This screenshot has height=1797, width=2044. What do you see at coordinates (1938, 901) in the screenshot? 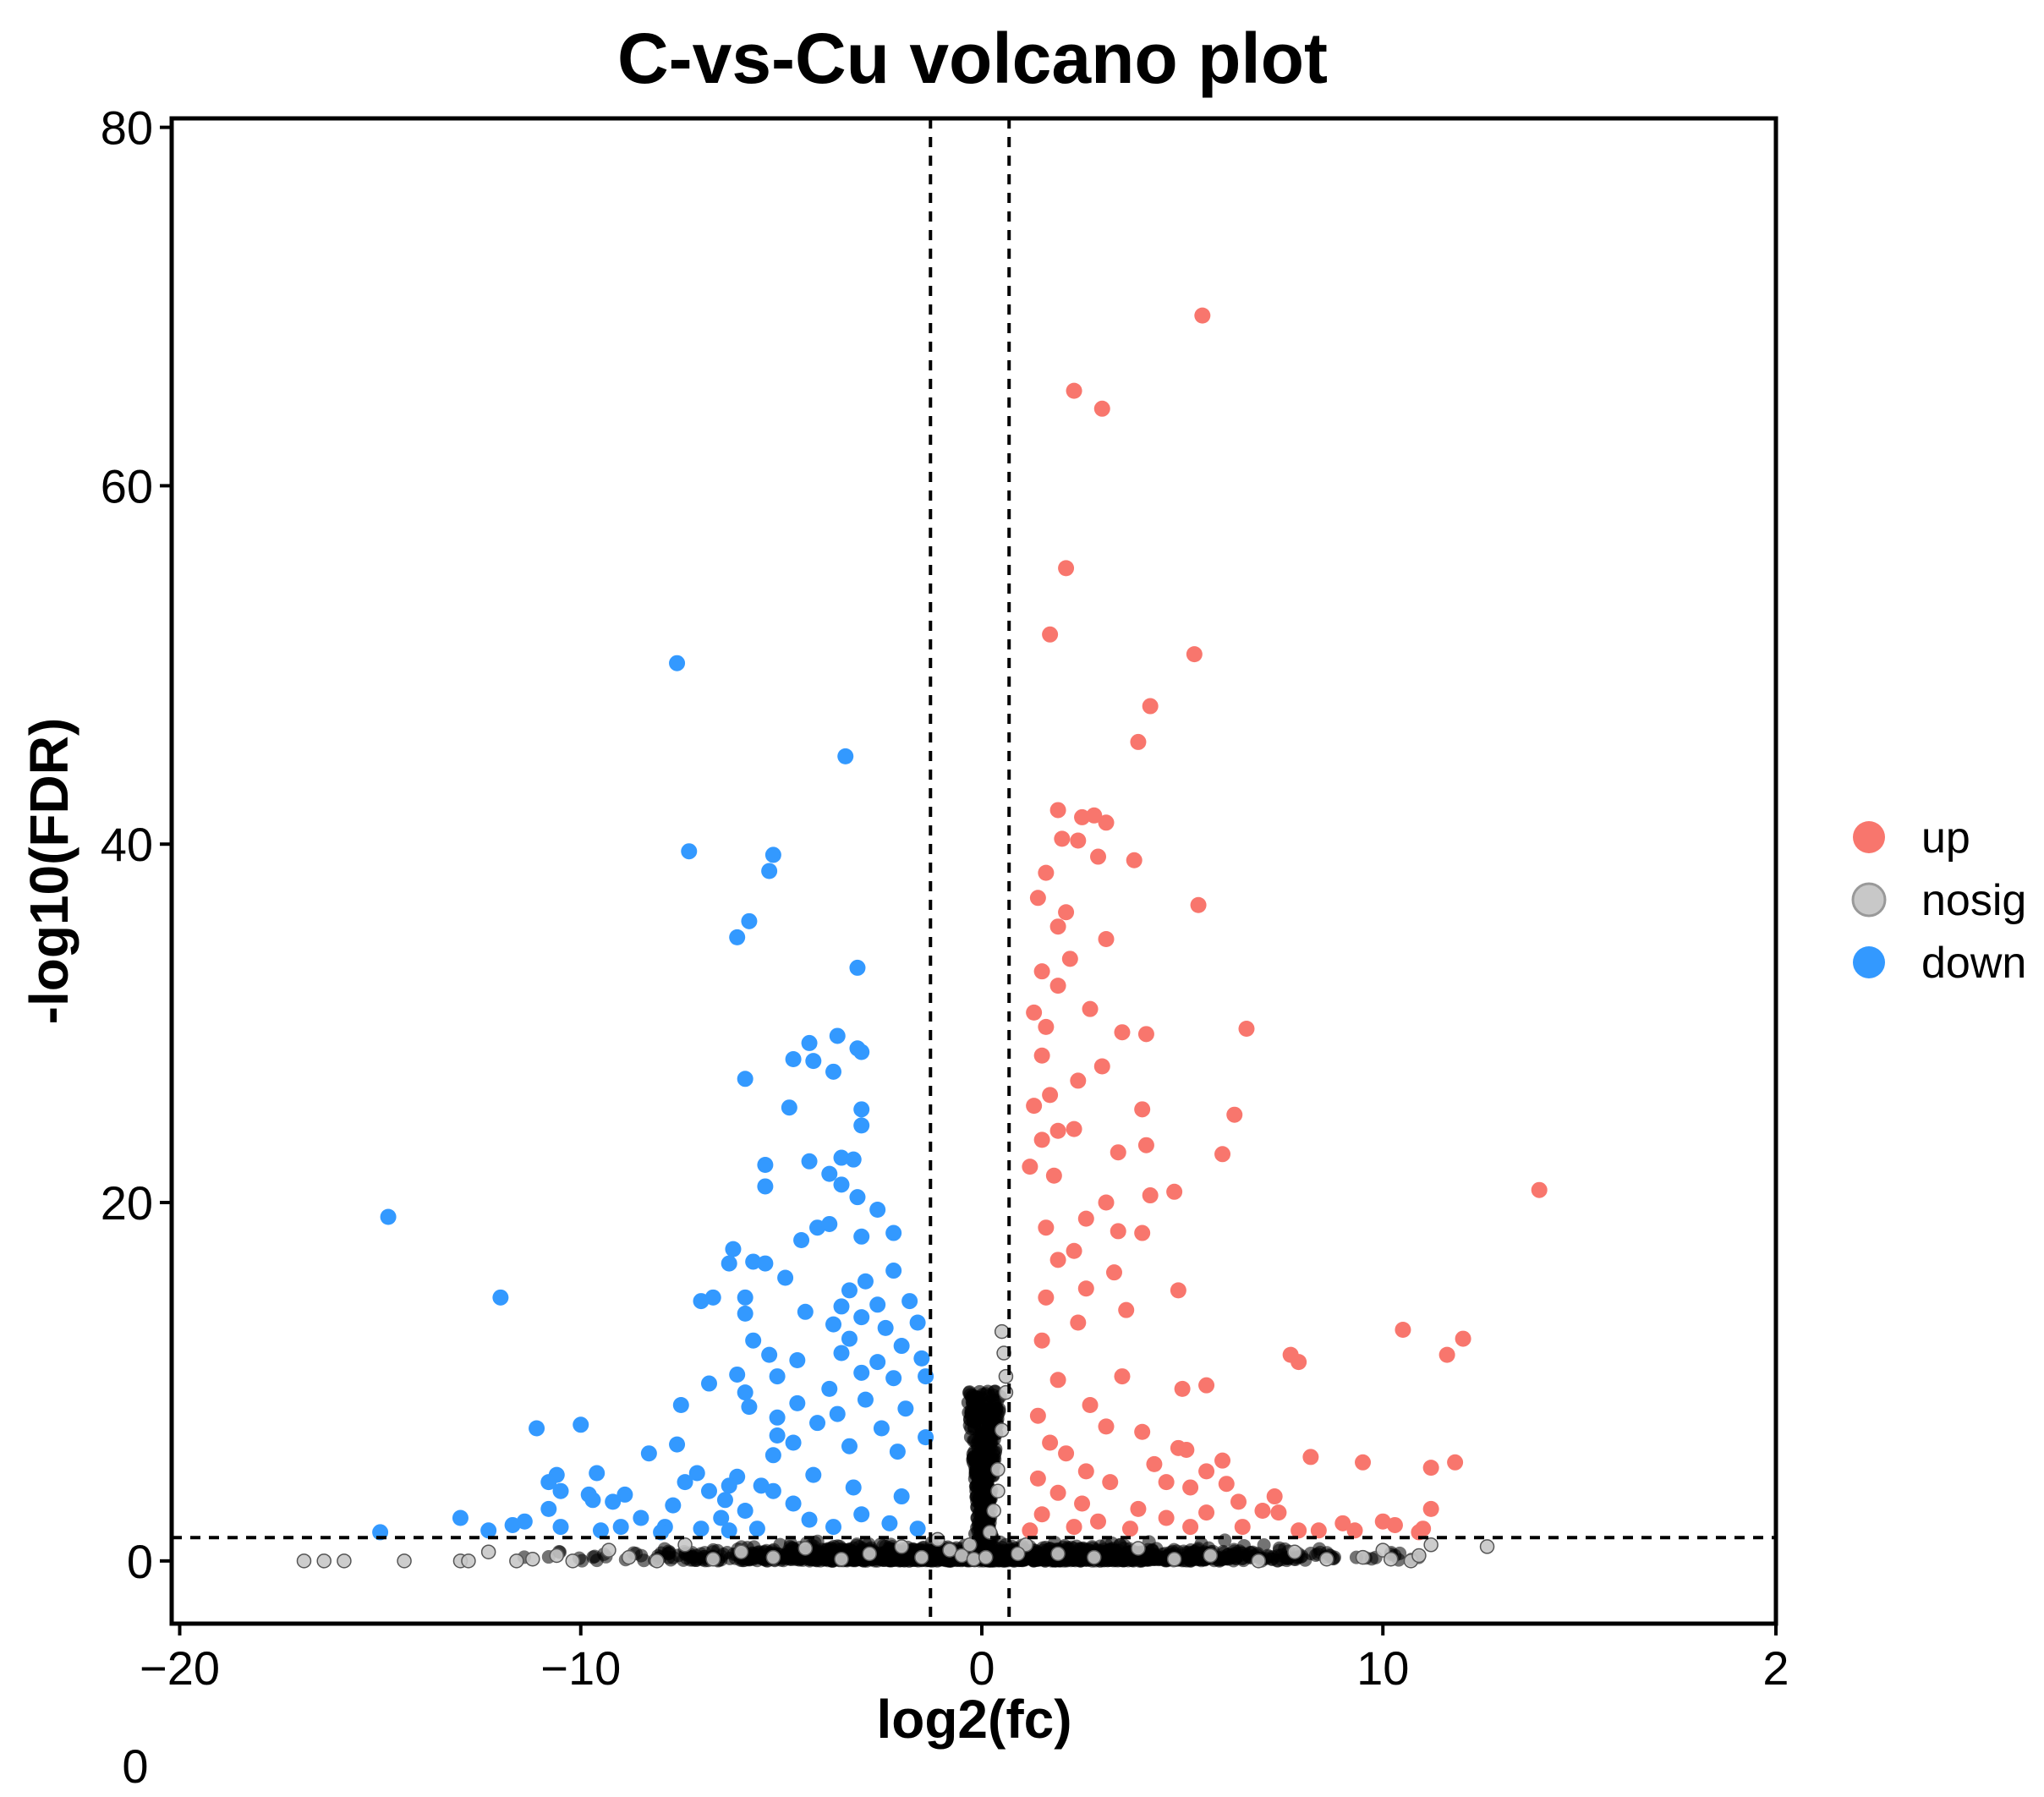
I see `legend: up nosig down` at bounding box center [1938, 901].